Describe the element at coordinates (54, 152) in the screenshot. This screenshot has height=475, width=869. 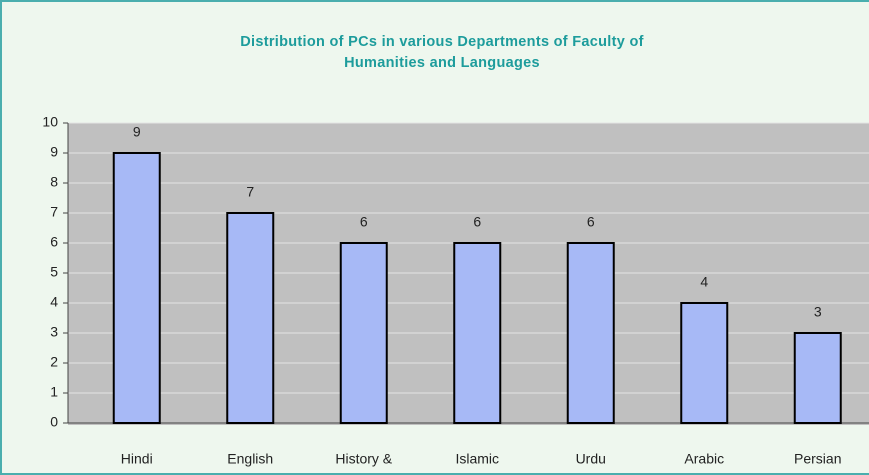
I see `y-tick-label: 9` at that location.